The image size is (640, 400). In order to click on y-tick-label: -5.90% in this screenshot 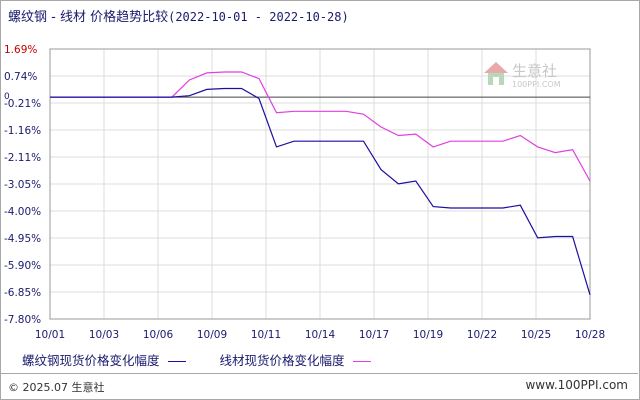, I will do `click(22, 266)`.